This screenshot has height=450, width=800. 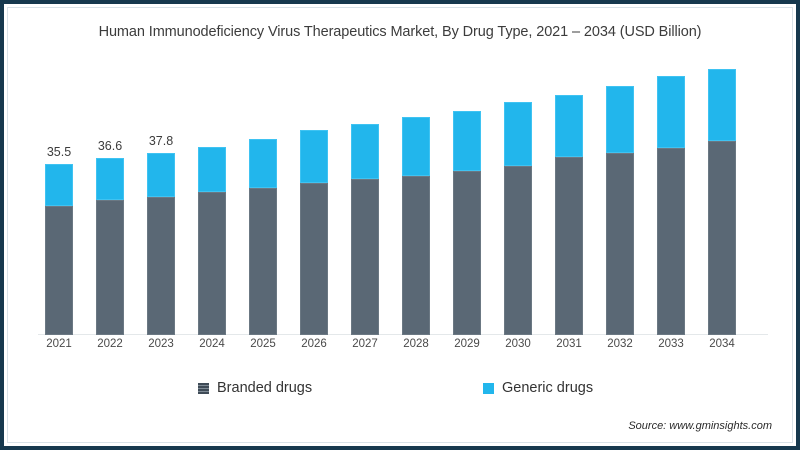 I want to click on source-note: Source: www.gminsights.com, so click(x=700, y=426).